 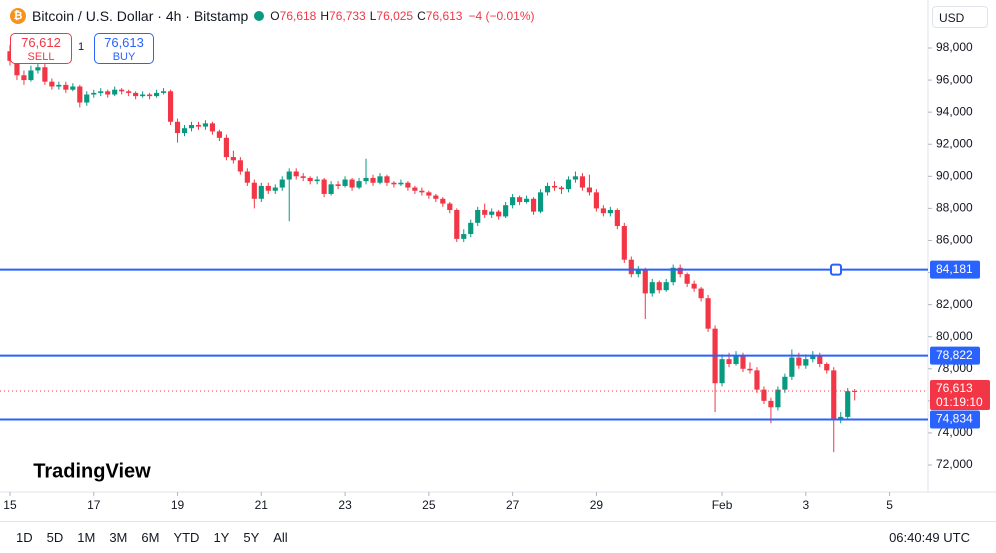 I want to click on last-price-box, so click(x=960, y=395).